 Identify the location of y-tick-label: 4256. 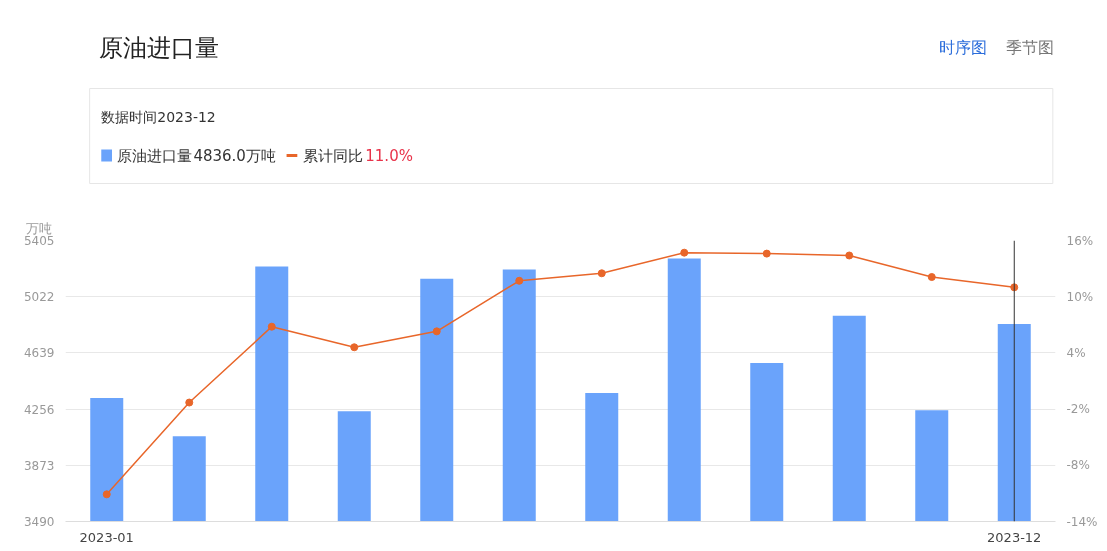
(39, 409).